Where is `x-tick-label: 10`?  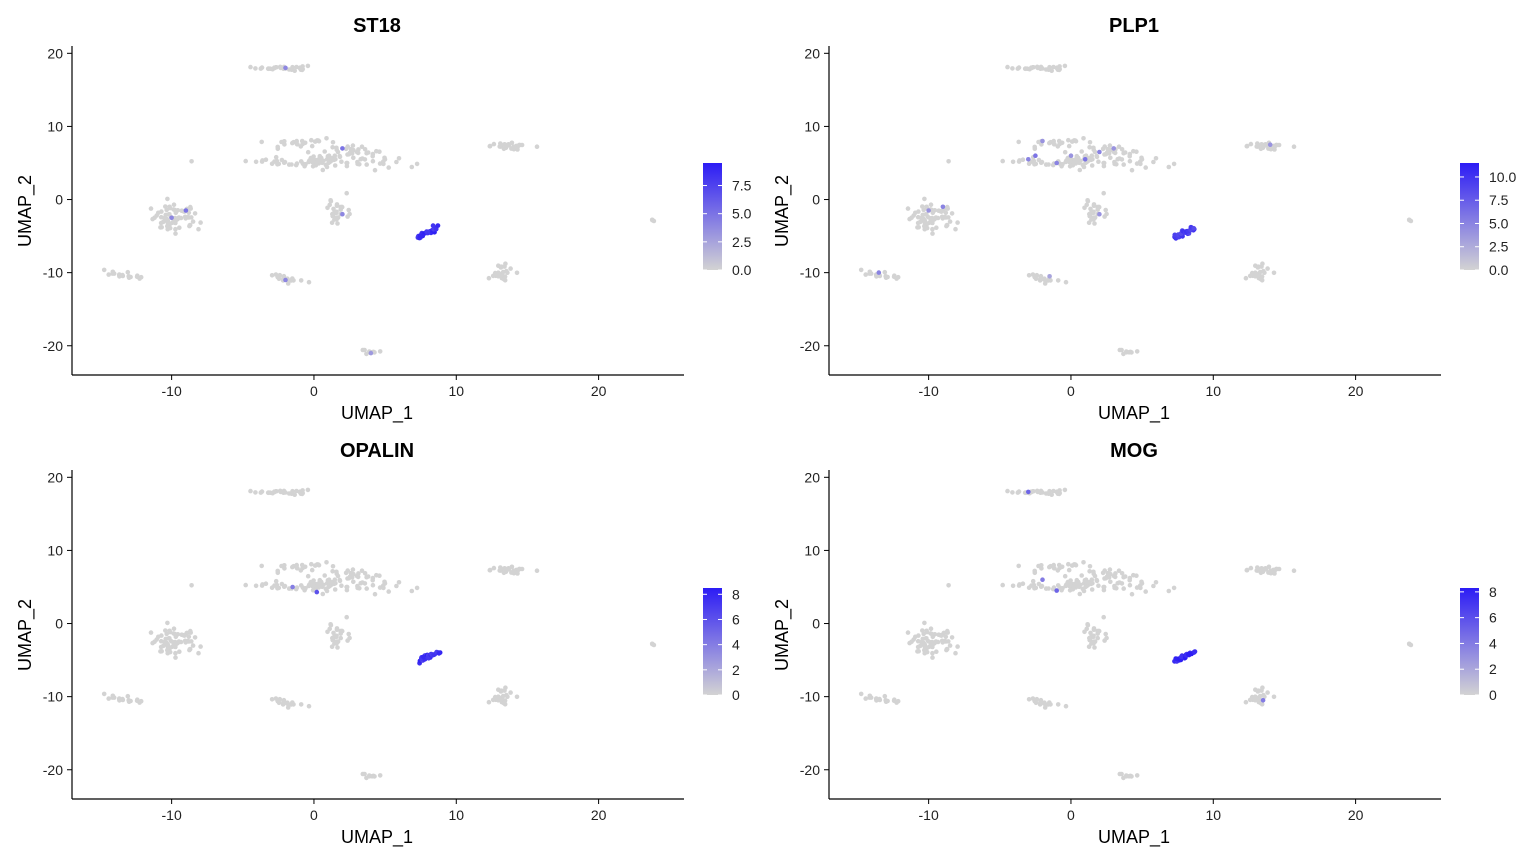
x-tick-label: 10 is located at coordinates (456, 815).